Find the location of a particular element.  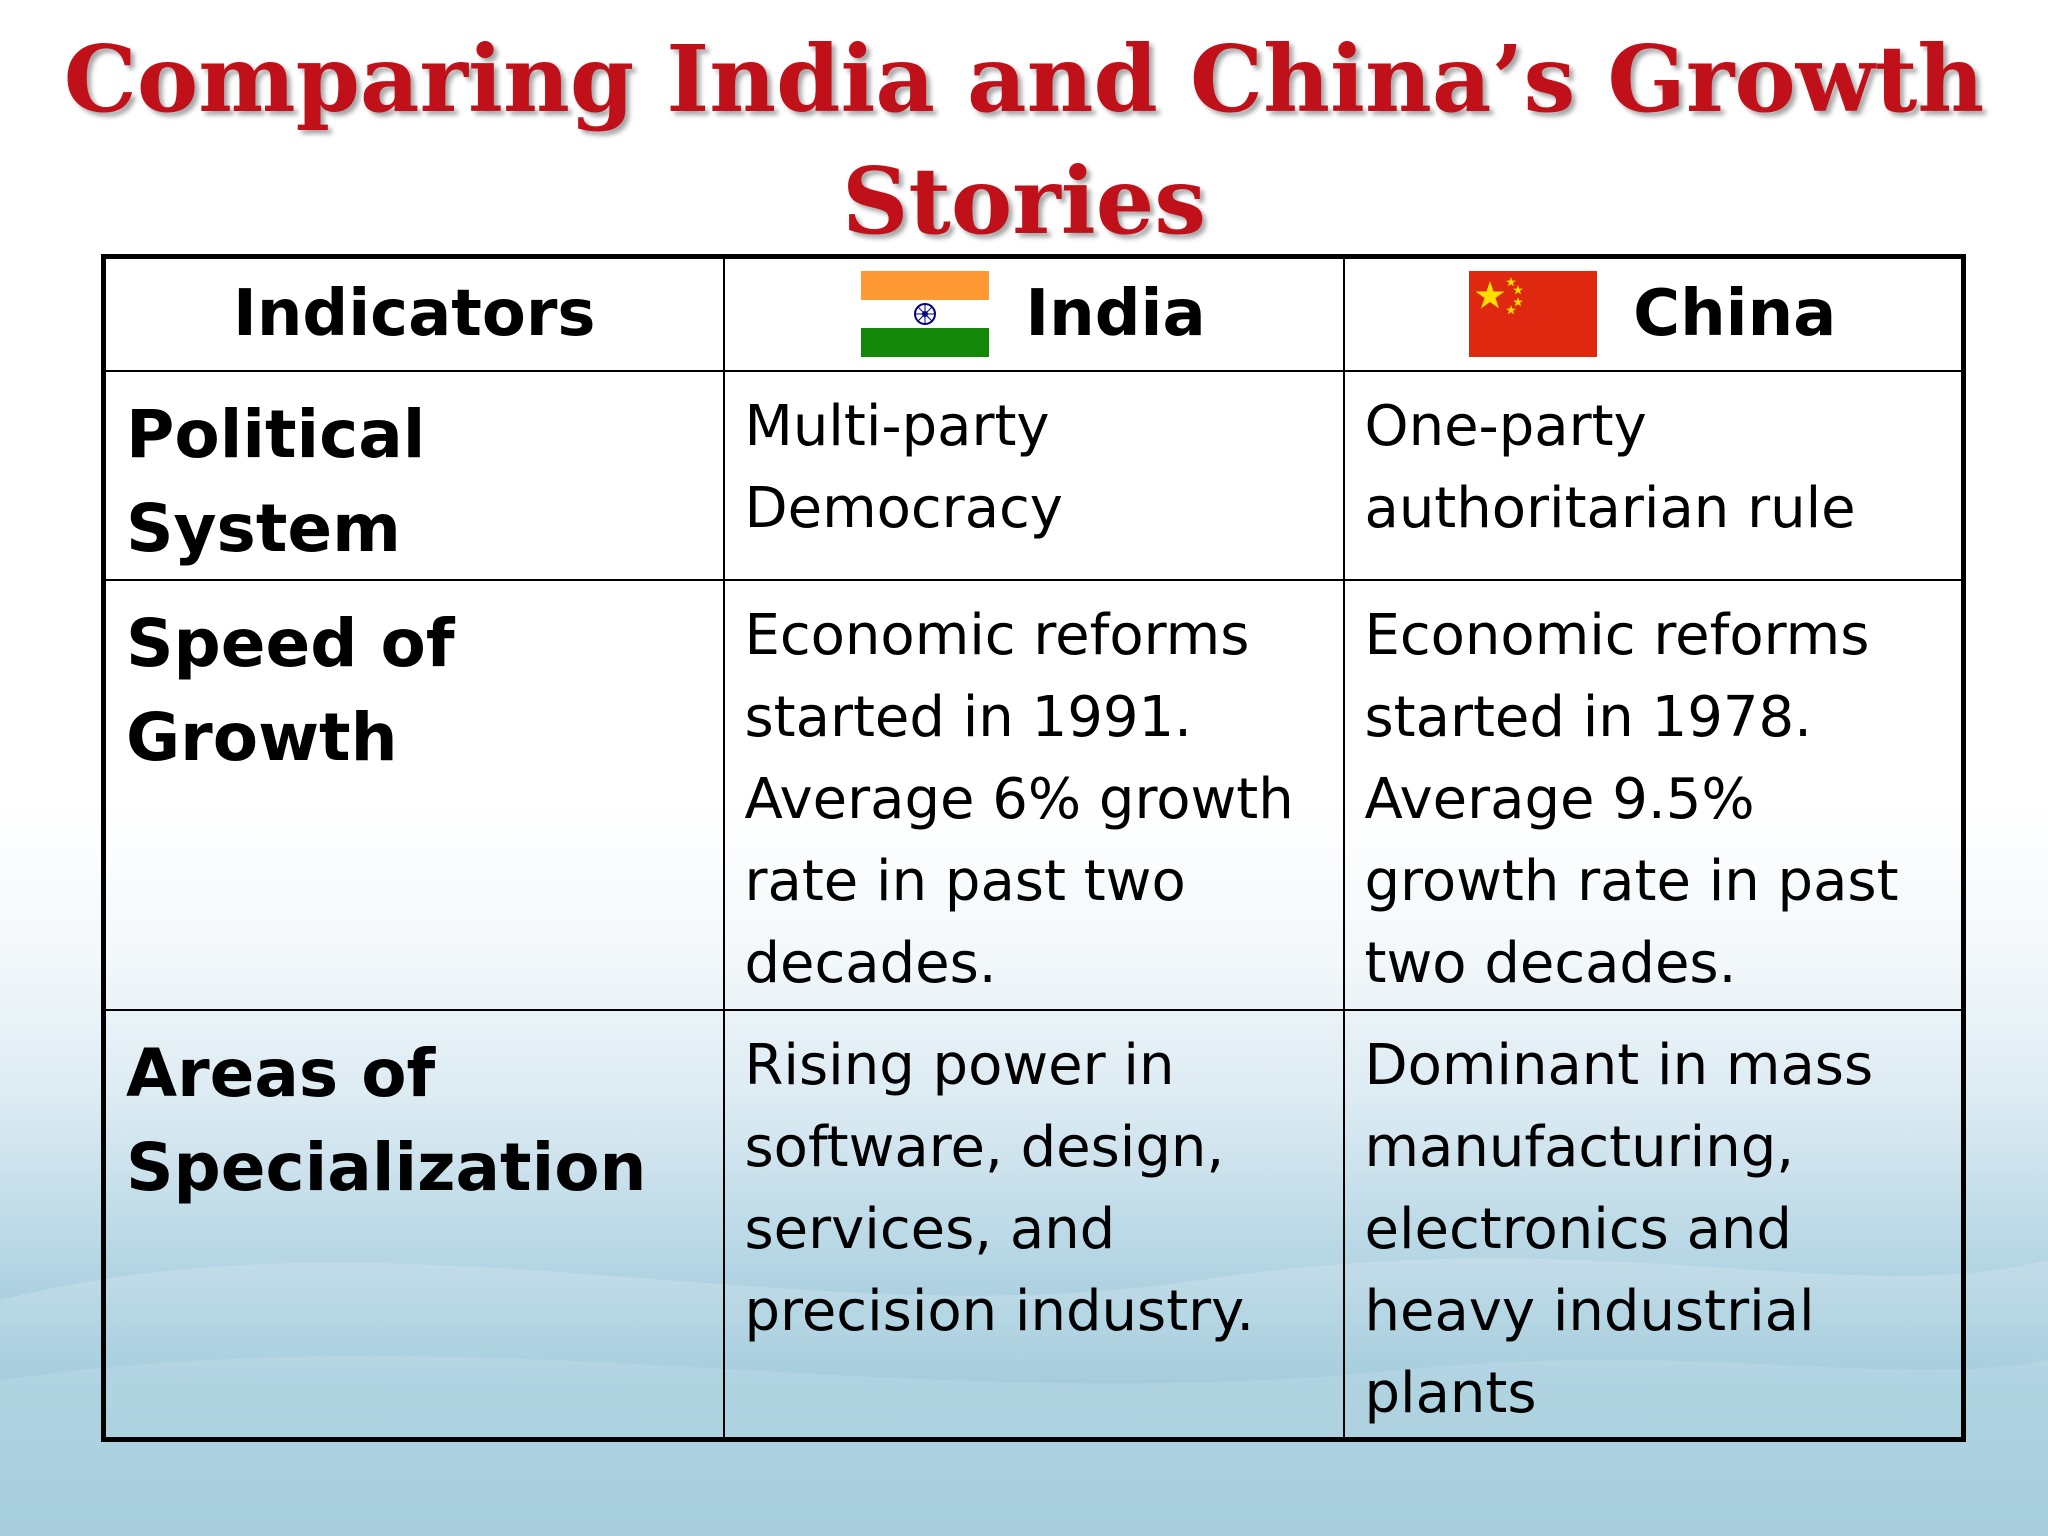

india-political-system: Multi-party Democracy is located at coordinates (903, 467).